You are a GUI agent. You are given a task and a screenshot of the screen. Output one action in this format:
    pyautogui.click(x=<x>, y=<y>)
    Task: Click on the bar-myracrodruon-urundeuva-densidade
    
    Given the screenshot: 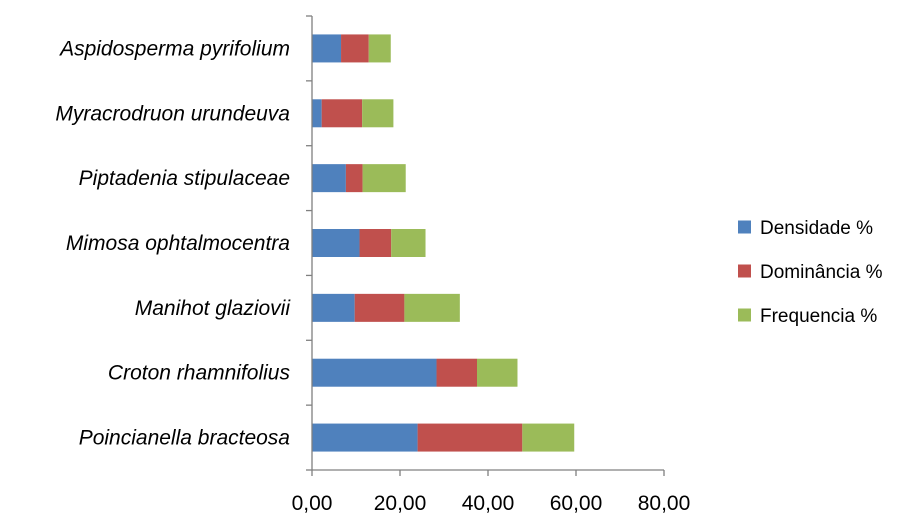 What is the action you would take?
    pyautogui.click(x=317, y=113)
    